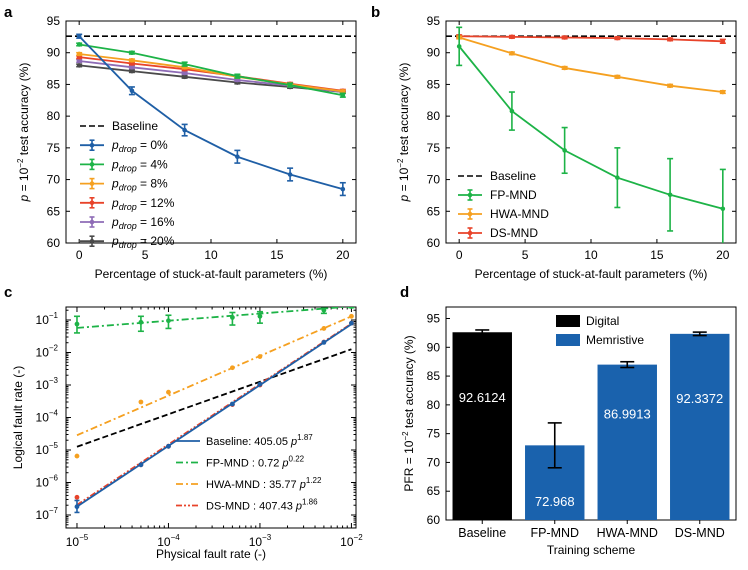 The image size is (748, 570). What do you see at coordinates (434, 405) in the screenshot?
I see `y-tick-label: 80` at bounding box center [434, 405].